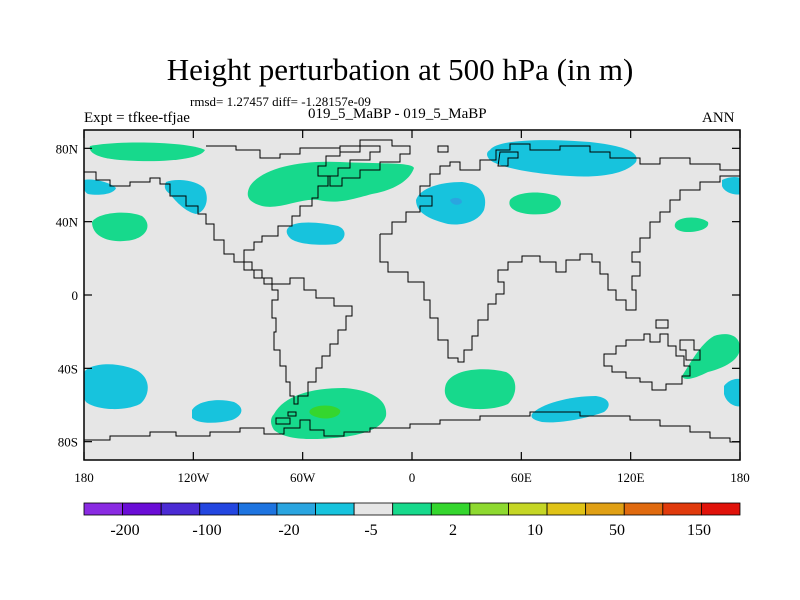  Describe the element at coordinates (631, 477) in the screenshot. I see `lon-tick-label: 120E` at that location.